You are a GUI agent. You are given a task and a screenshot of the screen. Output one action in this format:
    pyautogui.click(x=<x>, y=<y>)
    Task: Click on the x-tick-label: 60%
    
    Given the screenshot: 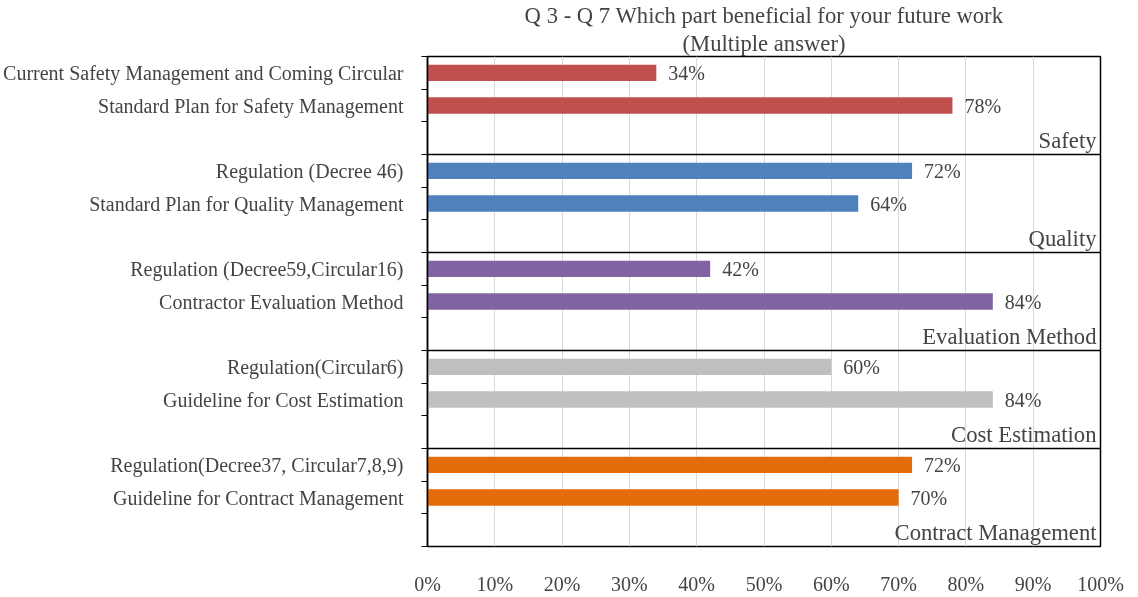 What is the action you would take?
    pyautogui.click(x=831, y=583)
    